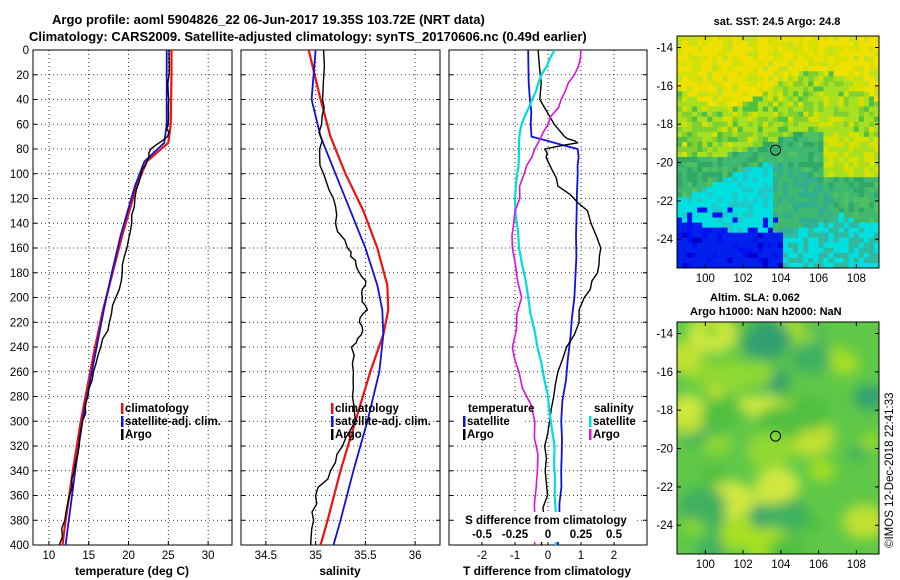 The width and height of the screenshot is (900, 580). Describe the element at coordinates (614, 420) in the screenshot. I see `legend-backdrop-salinity` at that location.